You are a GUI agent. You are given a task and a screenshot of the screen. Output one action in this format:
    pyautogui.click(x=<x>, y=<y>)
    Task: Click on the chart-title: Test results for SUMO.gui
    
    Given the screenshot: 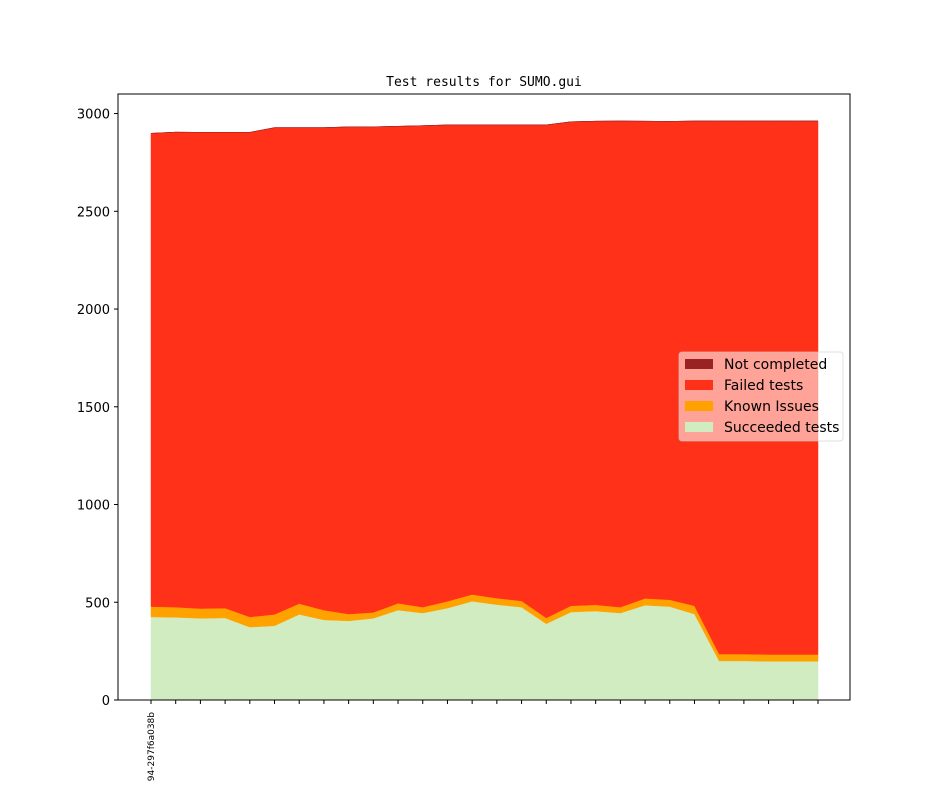 What is the action you would take?
    pyautogui.click(x=484, y=82)
    